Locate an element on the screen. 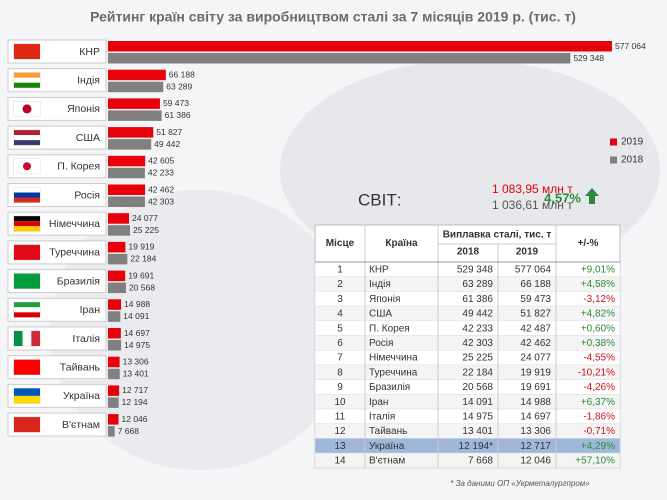  value-label: 42 605 is located at coordinates (161, 161).